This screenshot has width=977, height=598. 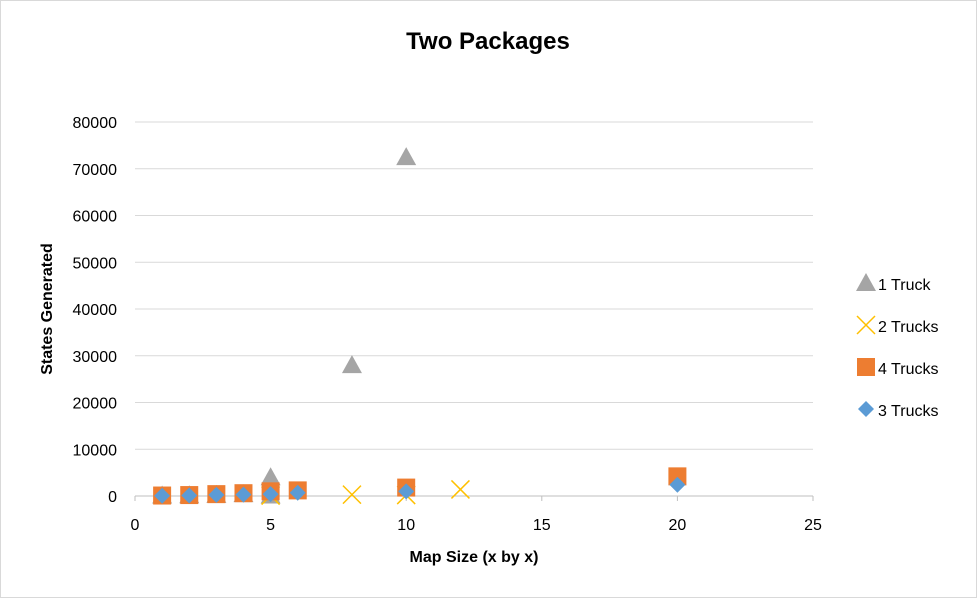 What do you see at coordinates (866, 367) in the screenshot?
I see `legend-marker-4-trucks` at bounding box center [866, 367].